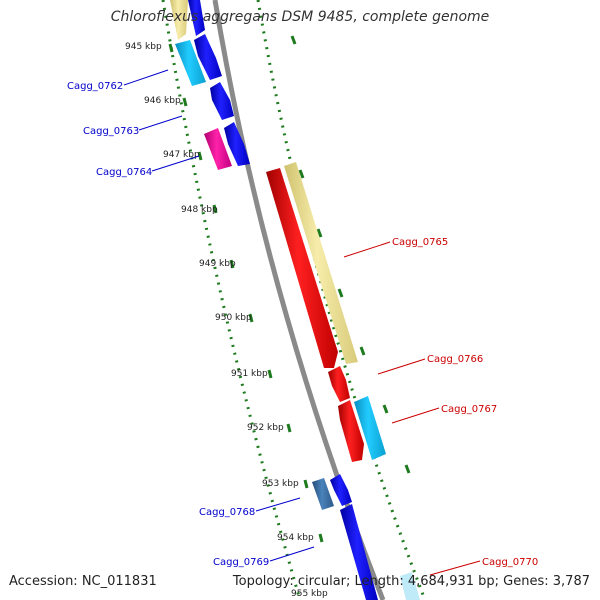  Describe the element at coordinates (162, 101) in the screenshot. I see `kbp-tick-label: 946 kbp` at that location.